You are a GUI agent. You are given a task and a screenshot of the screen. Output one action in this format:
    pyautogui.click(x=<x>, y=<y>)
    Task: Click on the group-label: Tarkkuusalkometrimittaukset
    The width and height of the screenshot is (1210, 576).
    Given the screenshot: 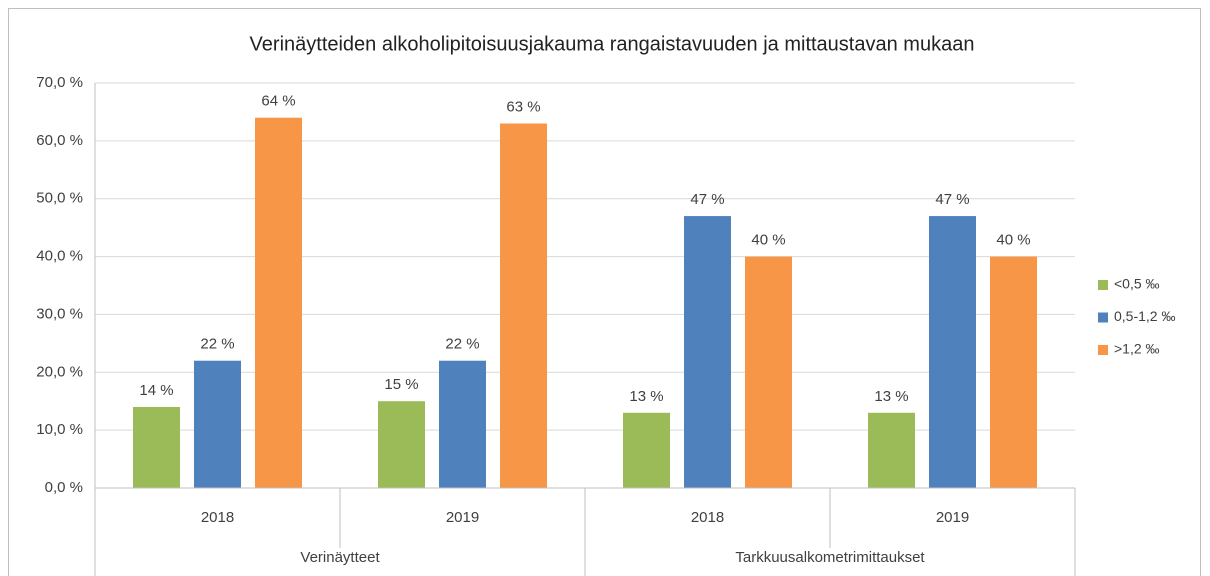 What is the action you would take?
    pyautogui.click(x=830, y=557)
    